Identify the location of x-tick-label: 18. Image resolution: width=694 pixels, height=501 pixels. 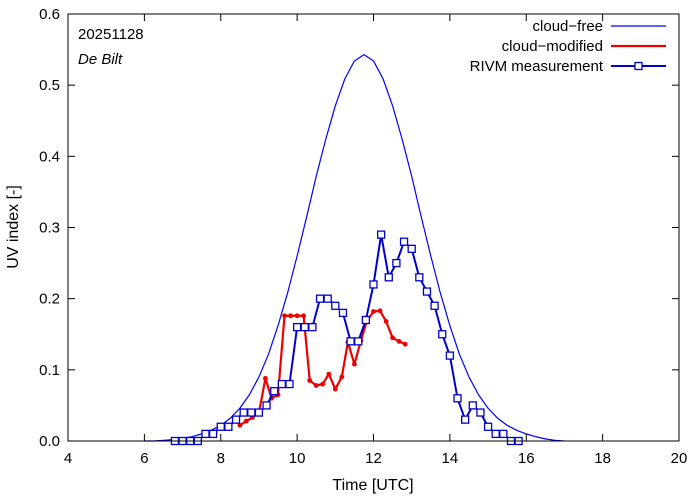
(602, 458).